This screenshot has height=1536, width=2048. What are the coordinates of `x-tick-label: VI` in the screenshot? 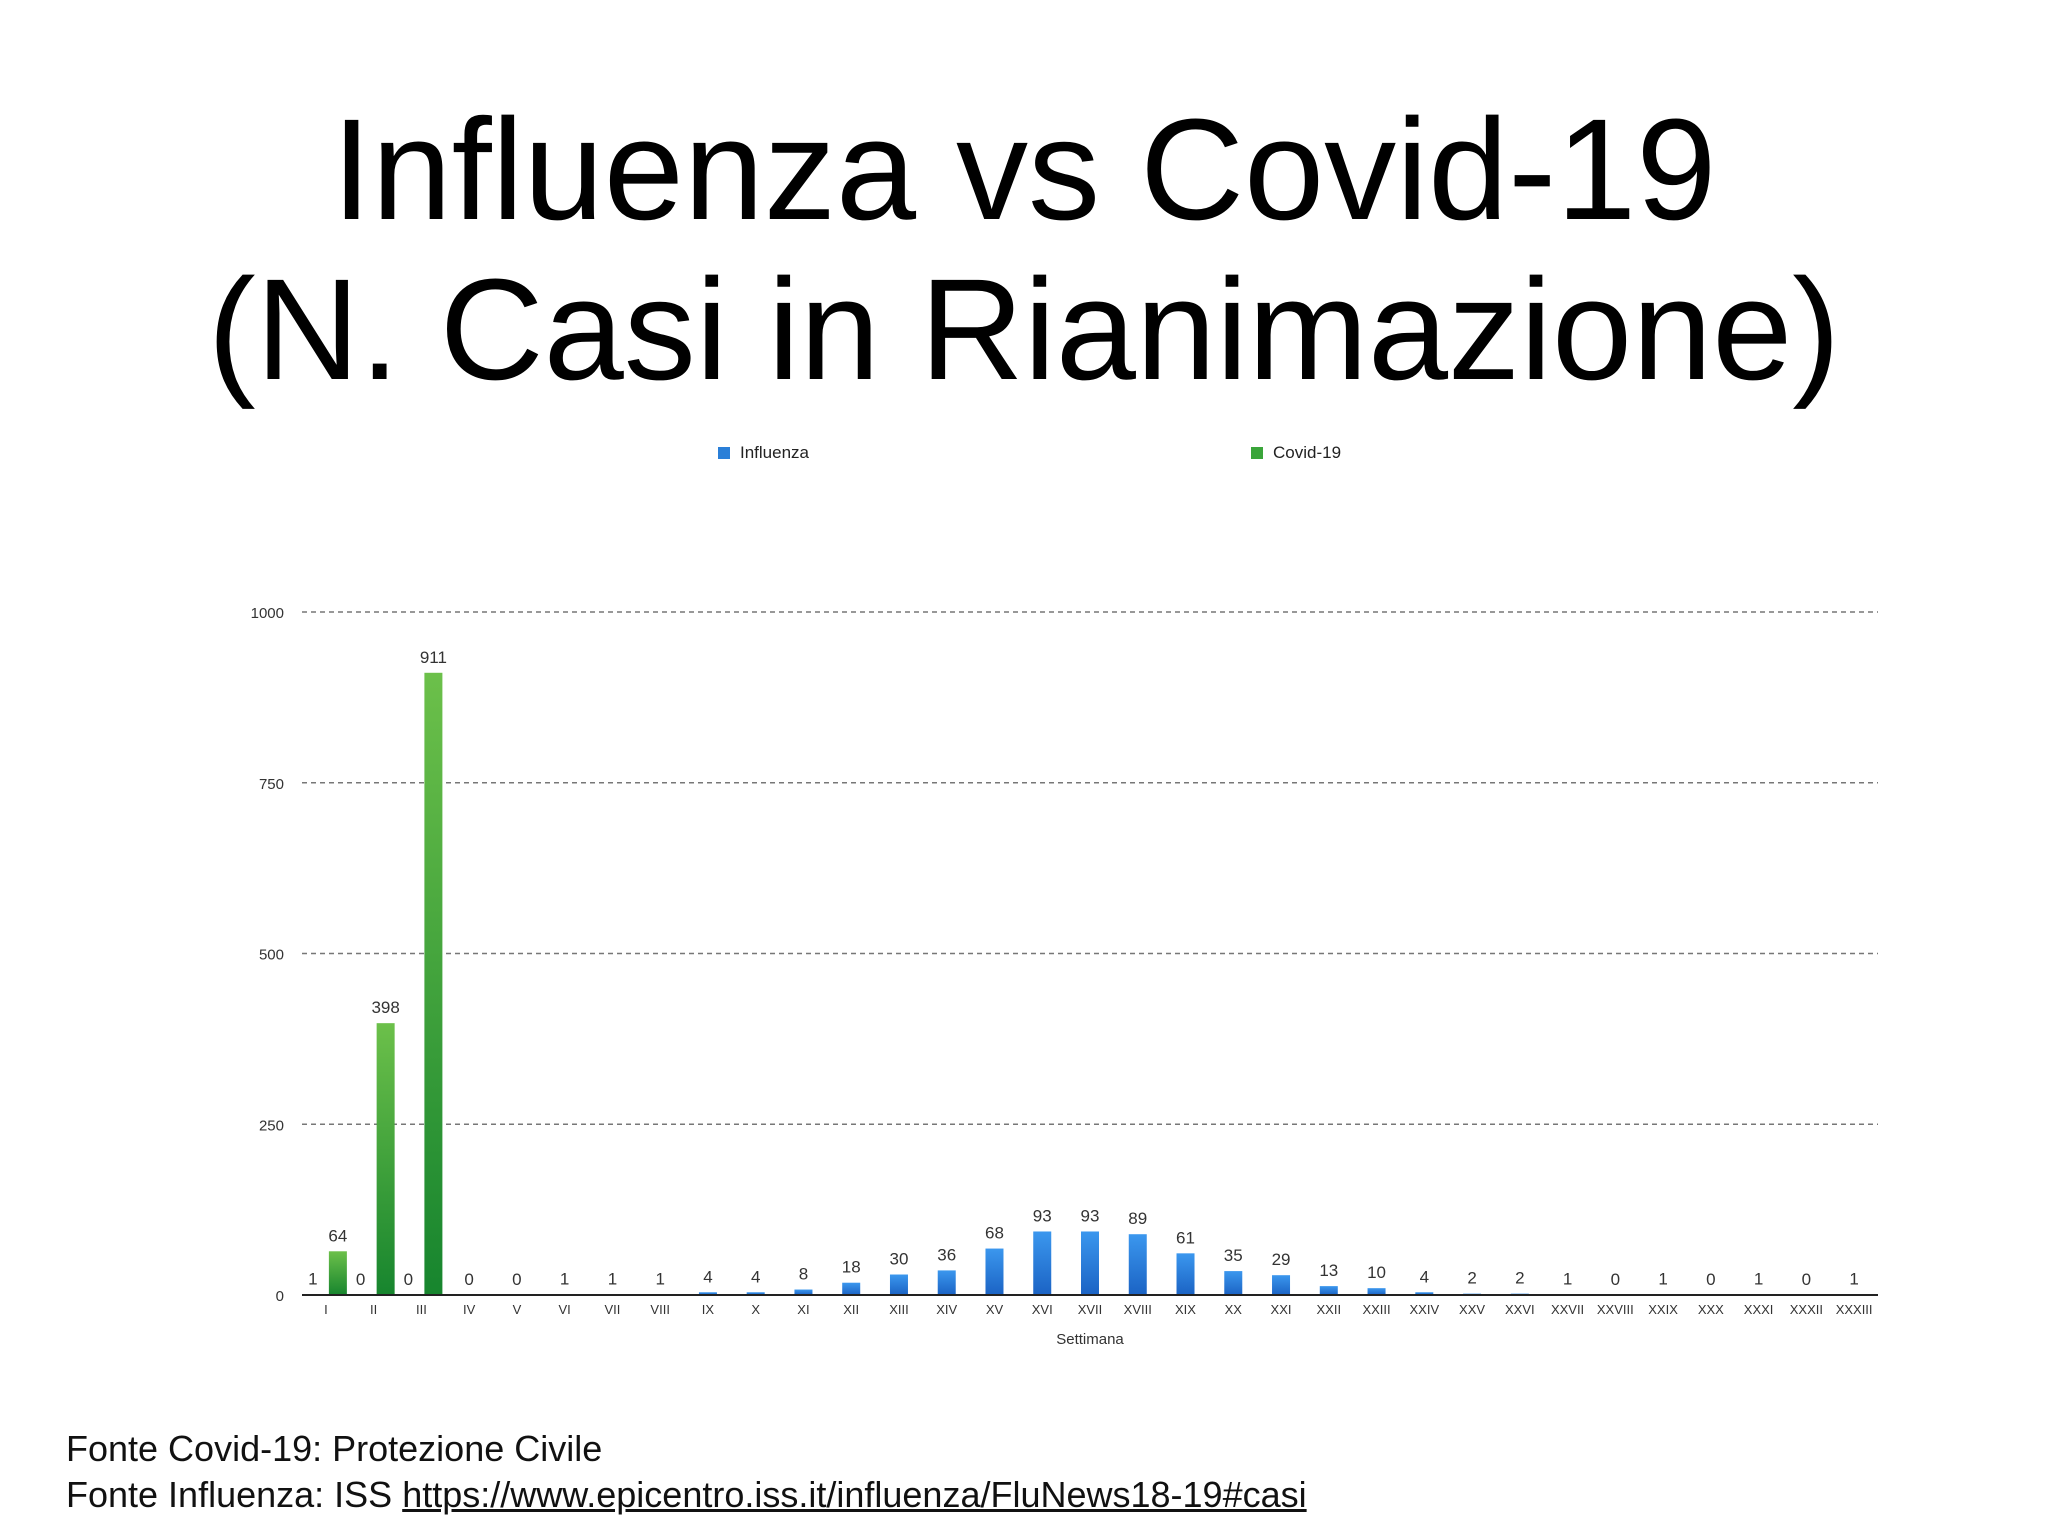 It's located at (565, 1309).